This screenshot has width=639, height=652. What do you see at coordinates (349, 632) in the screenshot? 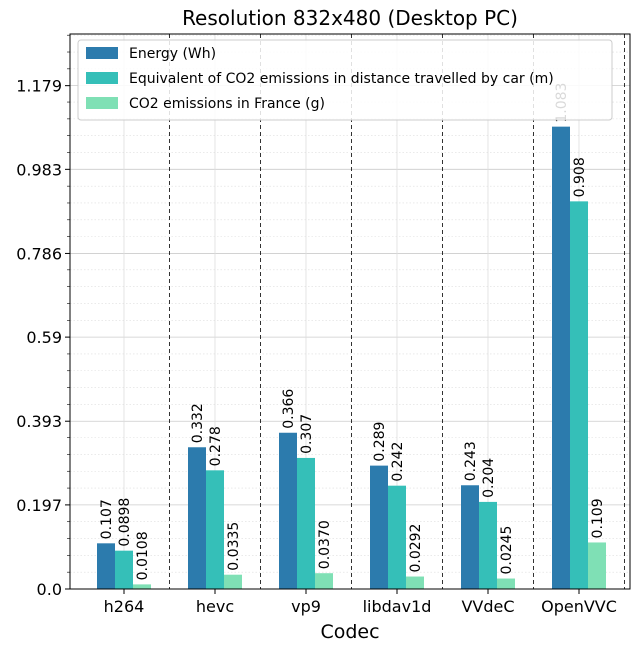
I see `x-axis-label: Codec` at bounding box center [349, 632].